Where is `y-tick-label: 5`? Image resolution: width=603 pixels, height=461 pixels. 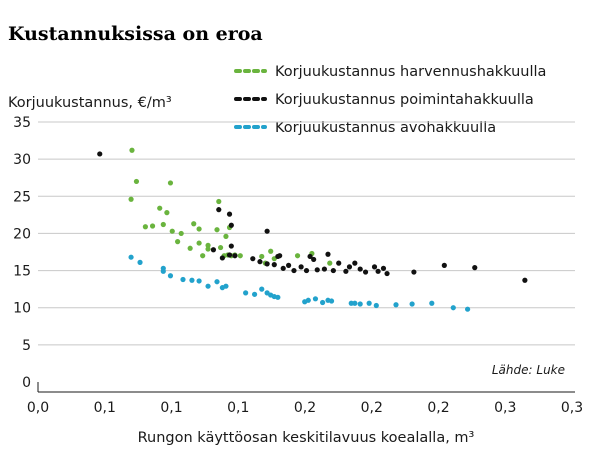
y-tick-label: 5 is located at coordinates (26, 346).